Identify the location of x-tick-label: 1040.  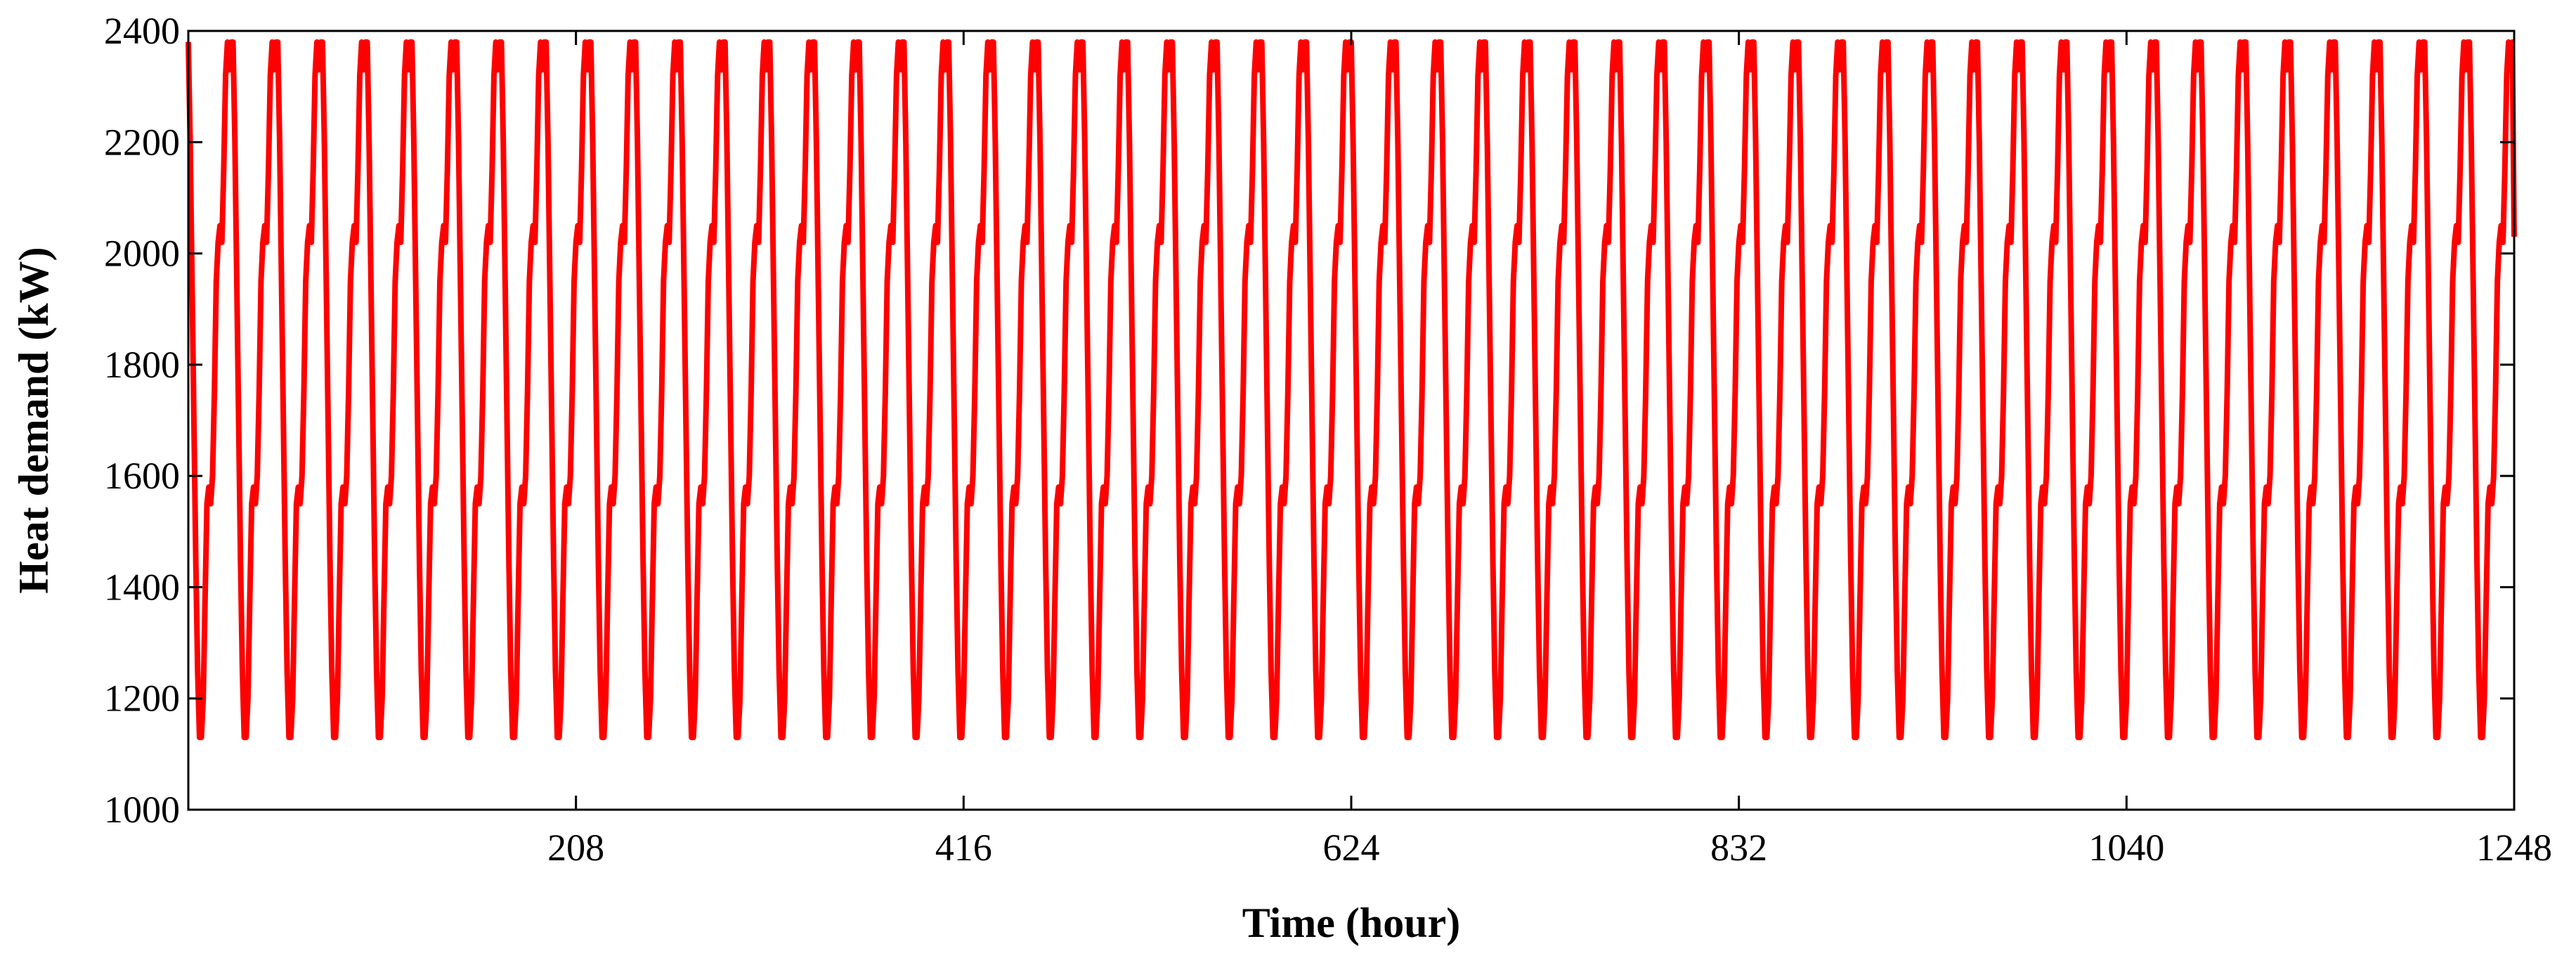
(2126, 848).